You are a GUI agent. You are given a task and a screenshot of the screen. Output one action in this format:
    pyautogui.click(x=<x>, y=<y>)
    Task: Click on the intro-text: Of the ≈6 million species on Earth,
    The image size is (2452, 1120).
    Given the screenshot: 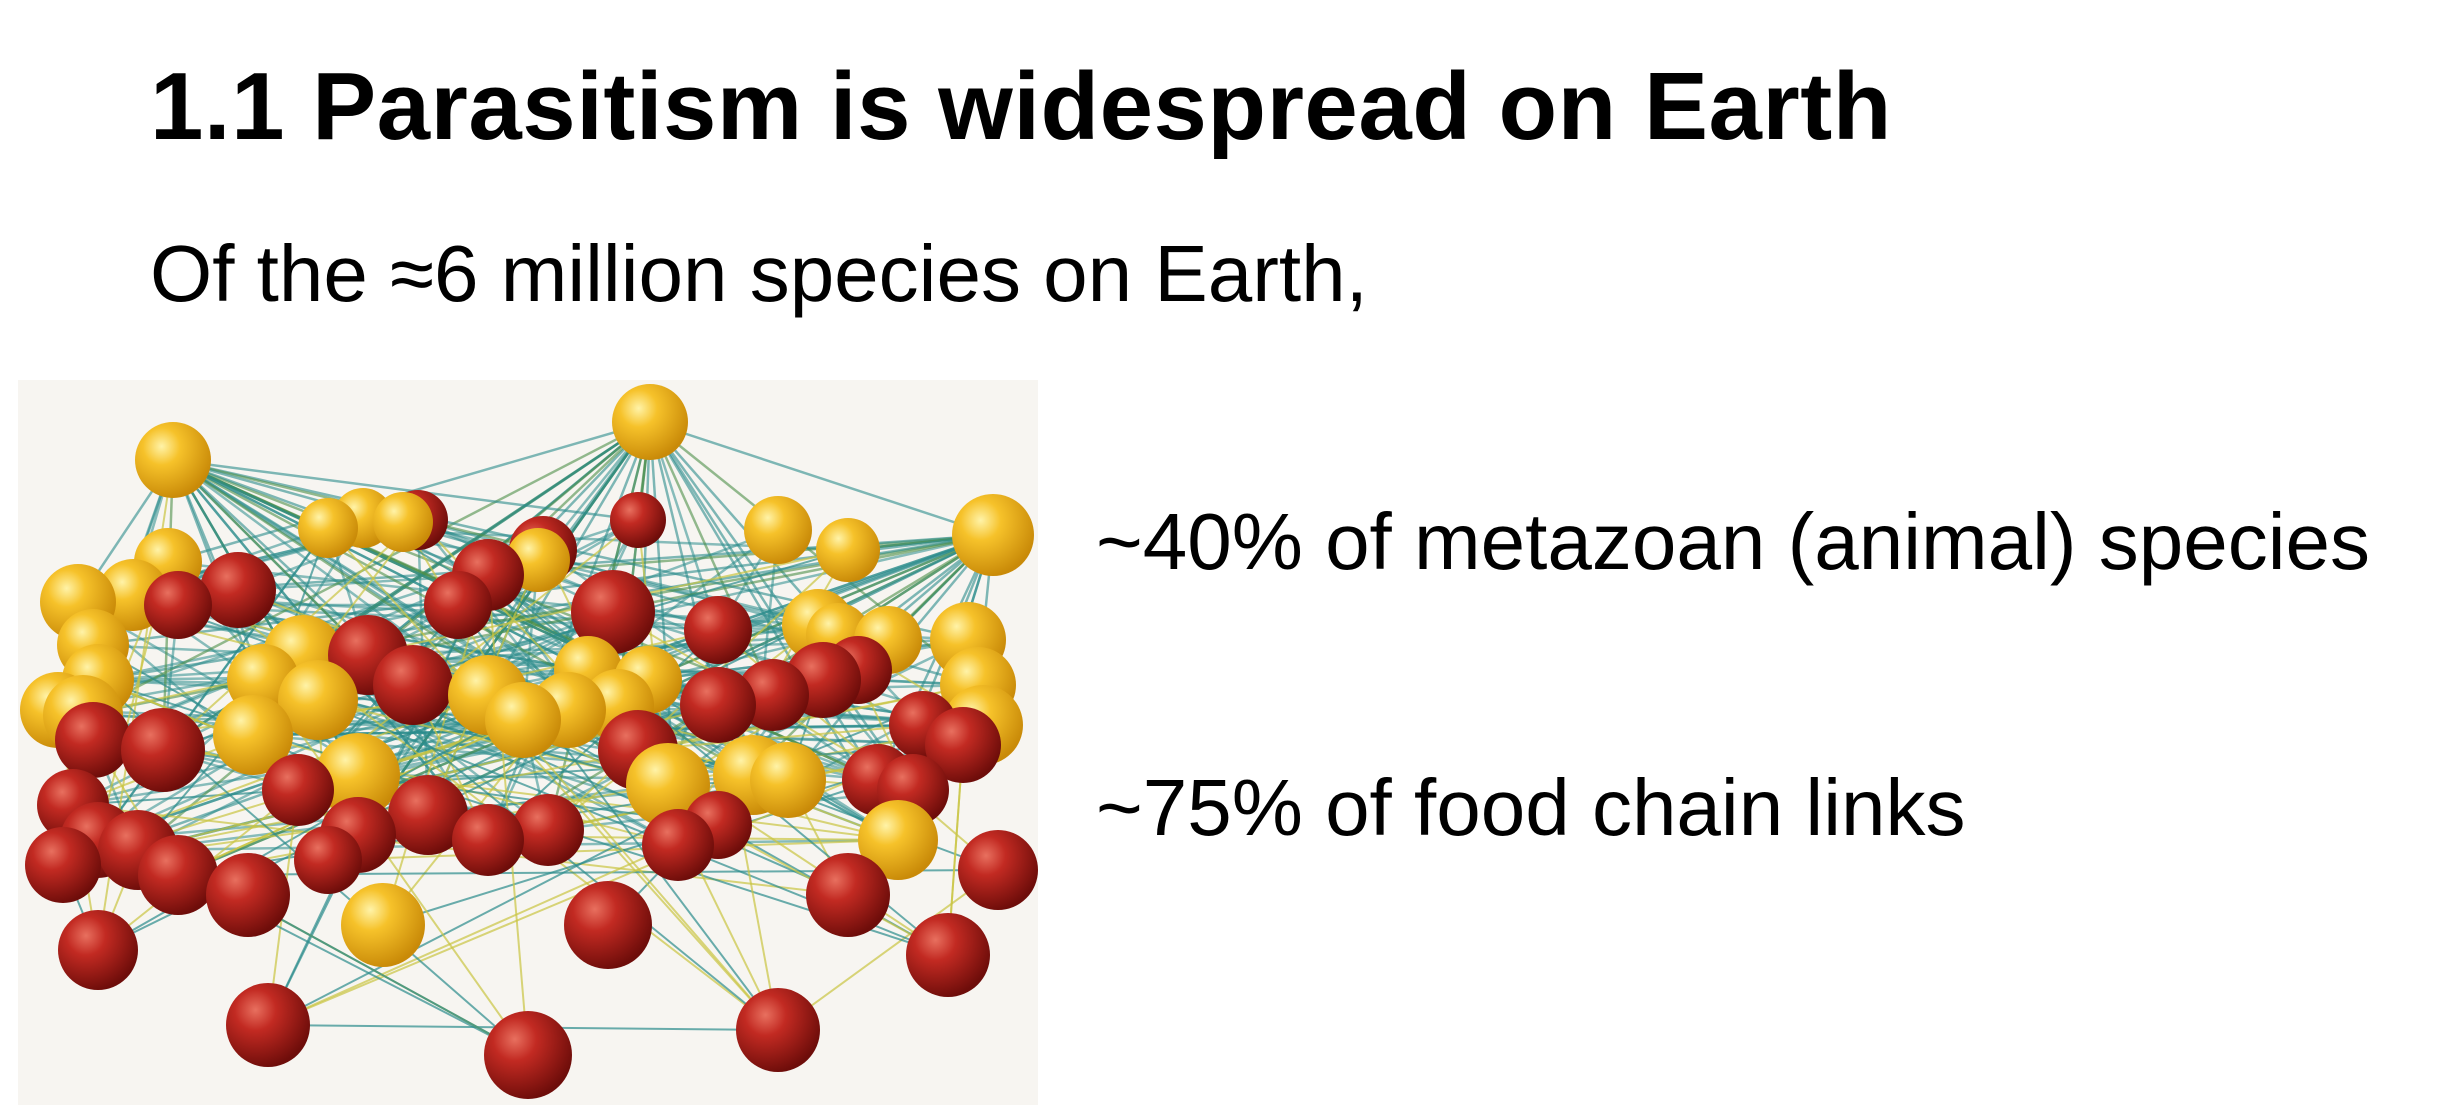 What is the action you would take?
    pyautogui.click(x=759, y=273)
    